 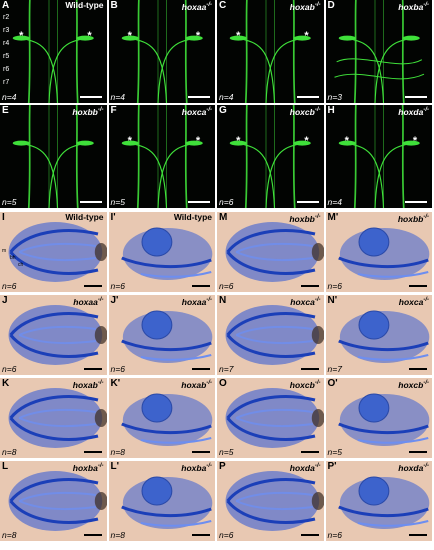 I want to click on genotype-label: hoxba-/-, so click(x=413, y=6).